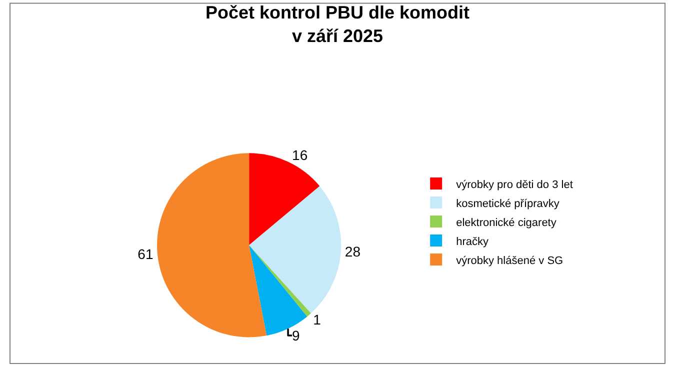 This screenshot has width=675, height=373. What do you see at coordinates (300, 155) in the screenshot?
I see `data-label: 16` at bounding box center [300, 155].